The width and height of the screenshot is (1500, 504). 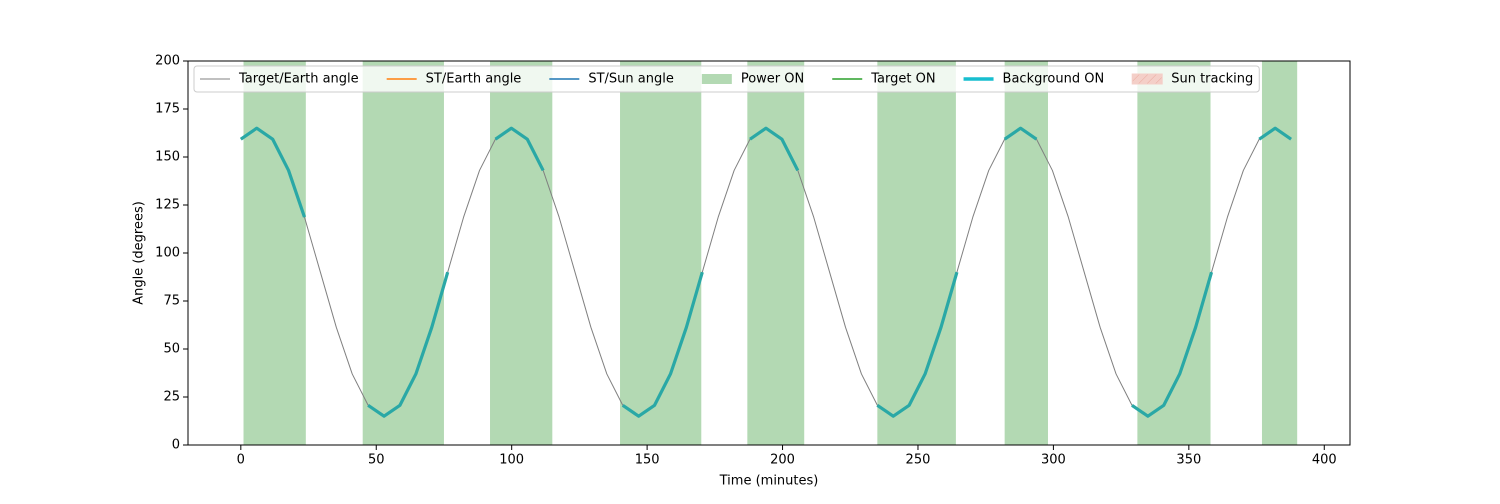 I want to click on y-tick-label: 50, so click(x=171, y=349).